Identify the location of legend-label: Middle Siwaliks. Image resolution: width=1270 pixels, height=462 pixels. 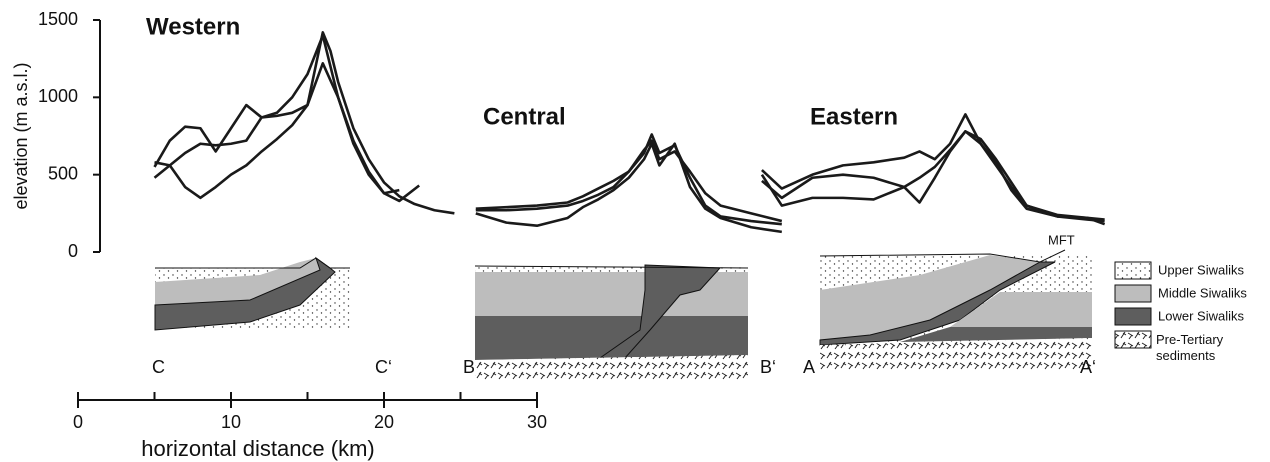
(1202, 292).